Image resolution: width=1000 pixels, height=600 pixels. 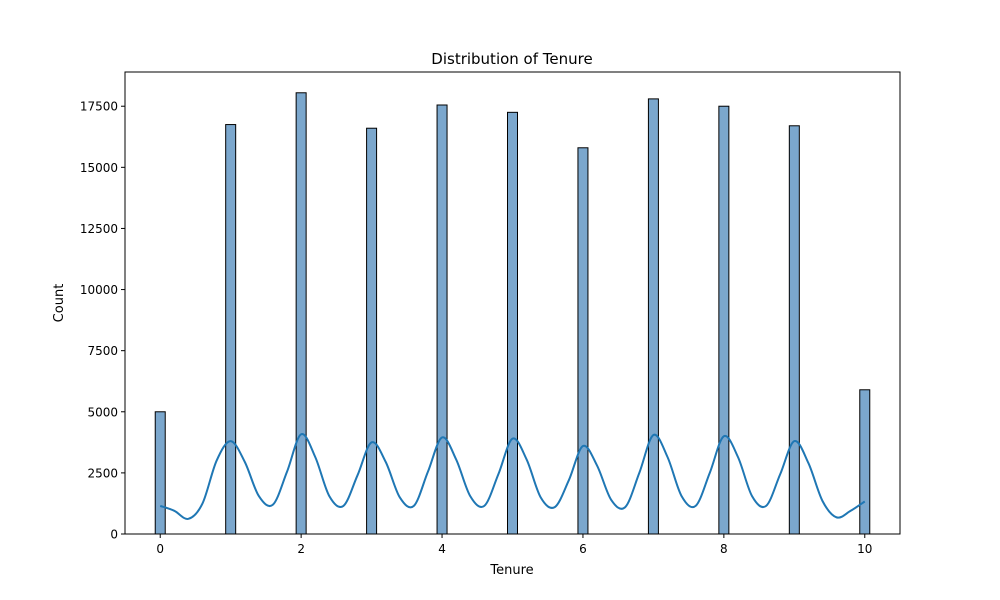 I want to click on x-axis: 0 2 4 6 8 10, so click(x=514, y=545).